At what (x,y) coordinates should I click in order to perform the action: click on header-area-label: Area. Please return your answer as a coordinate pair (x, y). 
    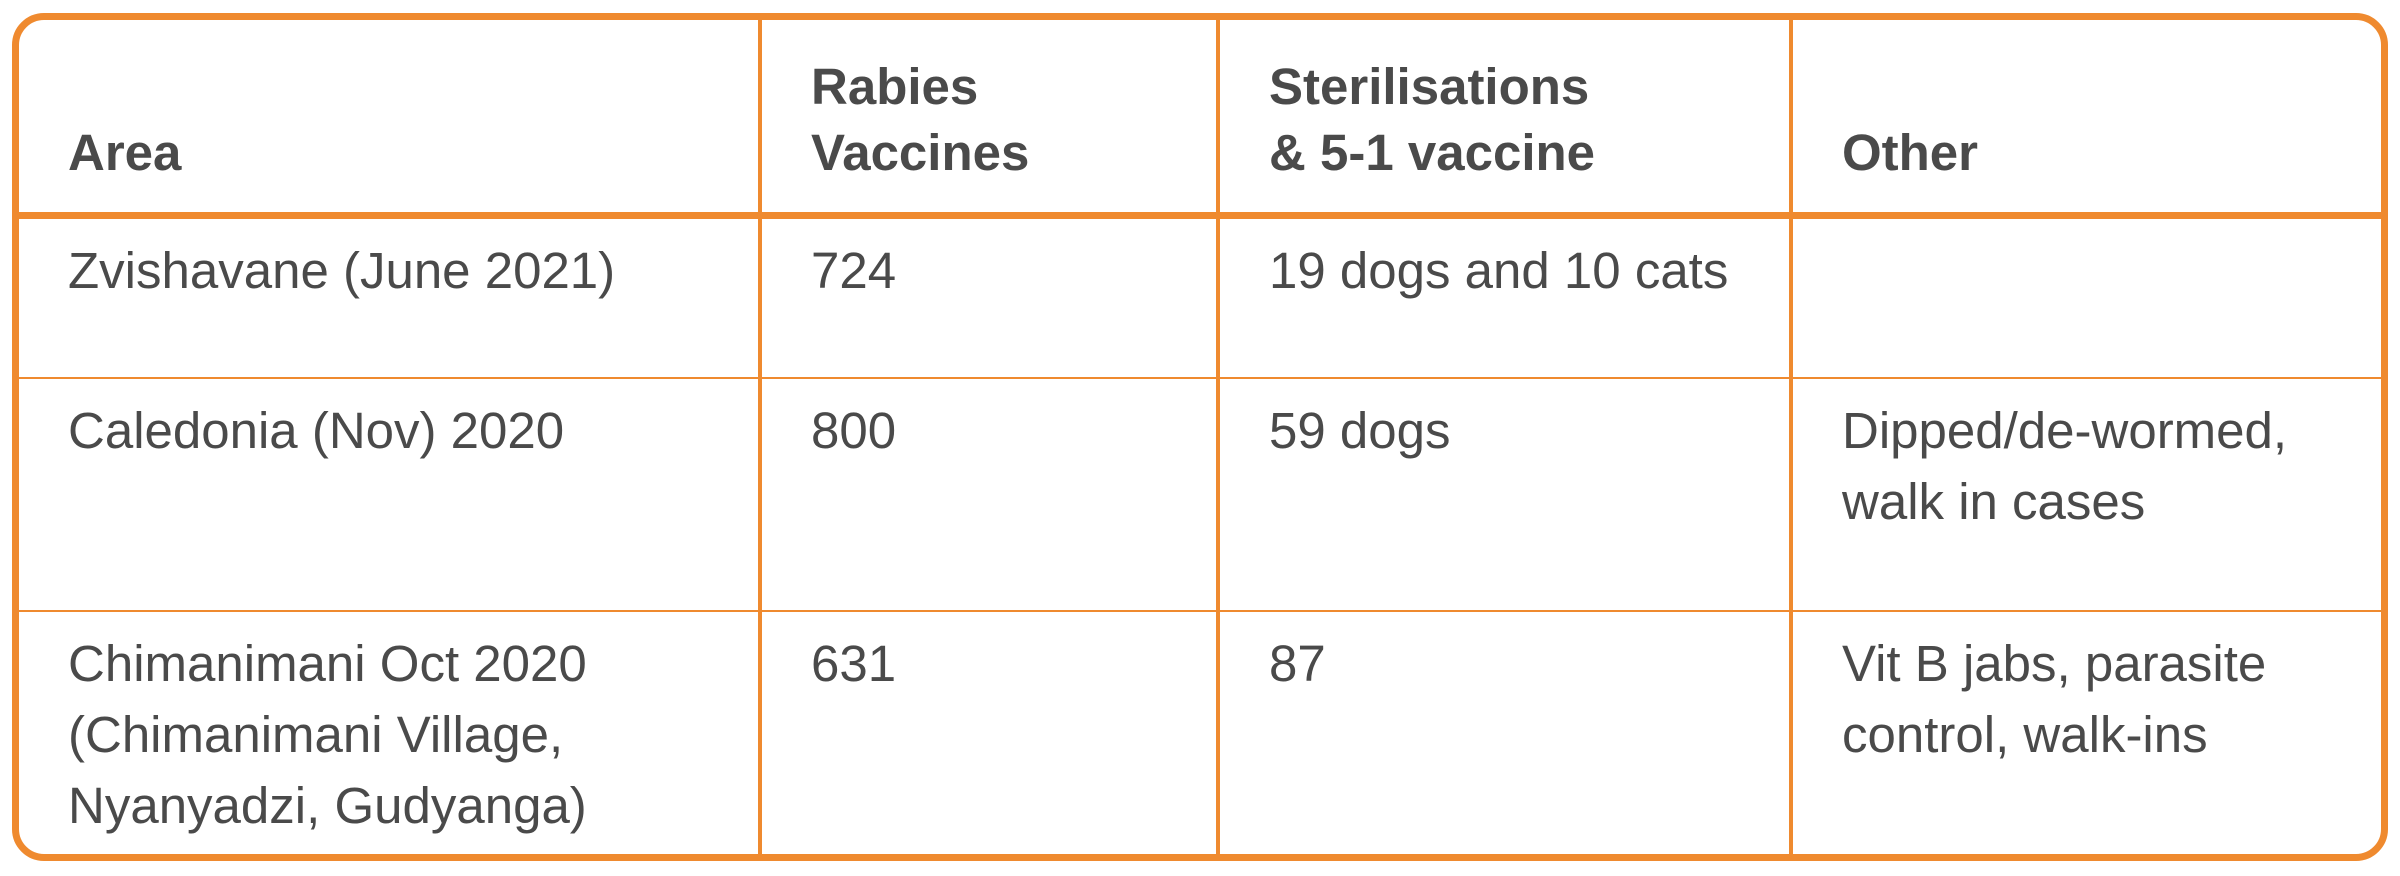
    Looking at the image, I should click on (125, 152).